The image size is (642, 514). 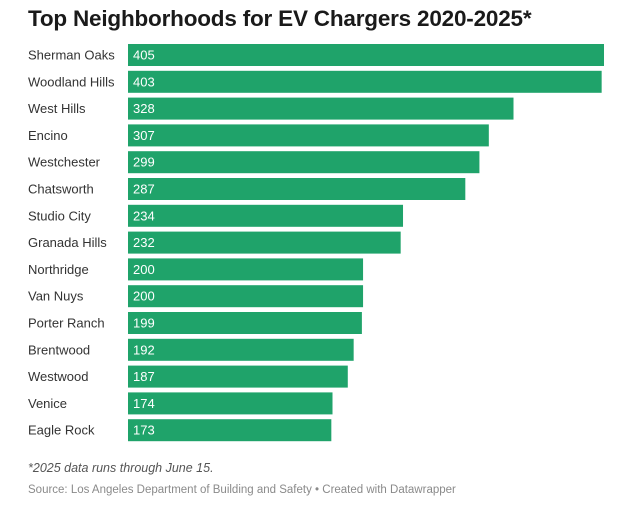 I want to click on bar-porter-ranch, so click(x=245, y=323).